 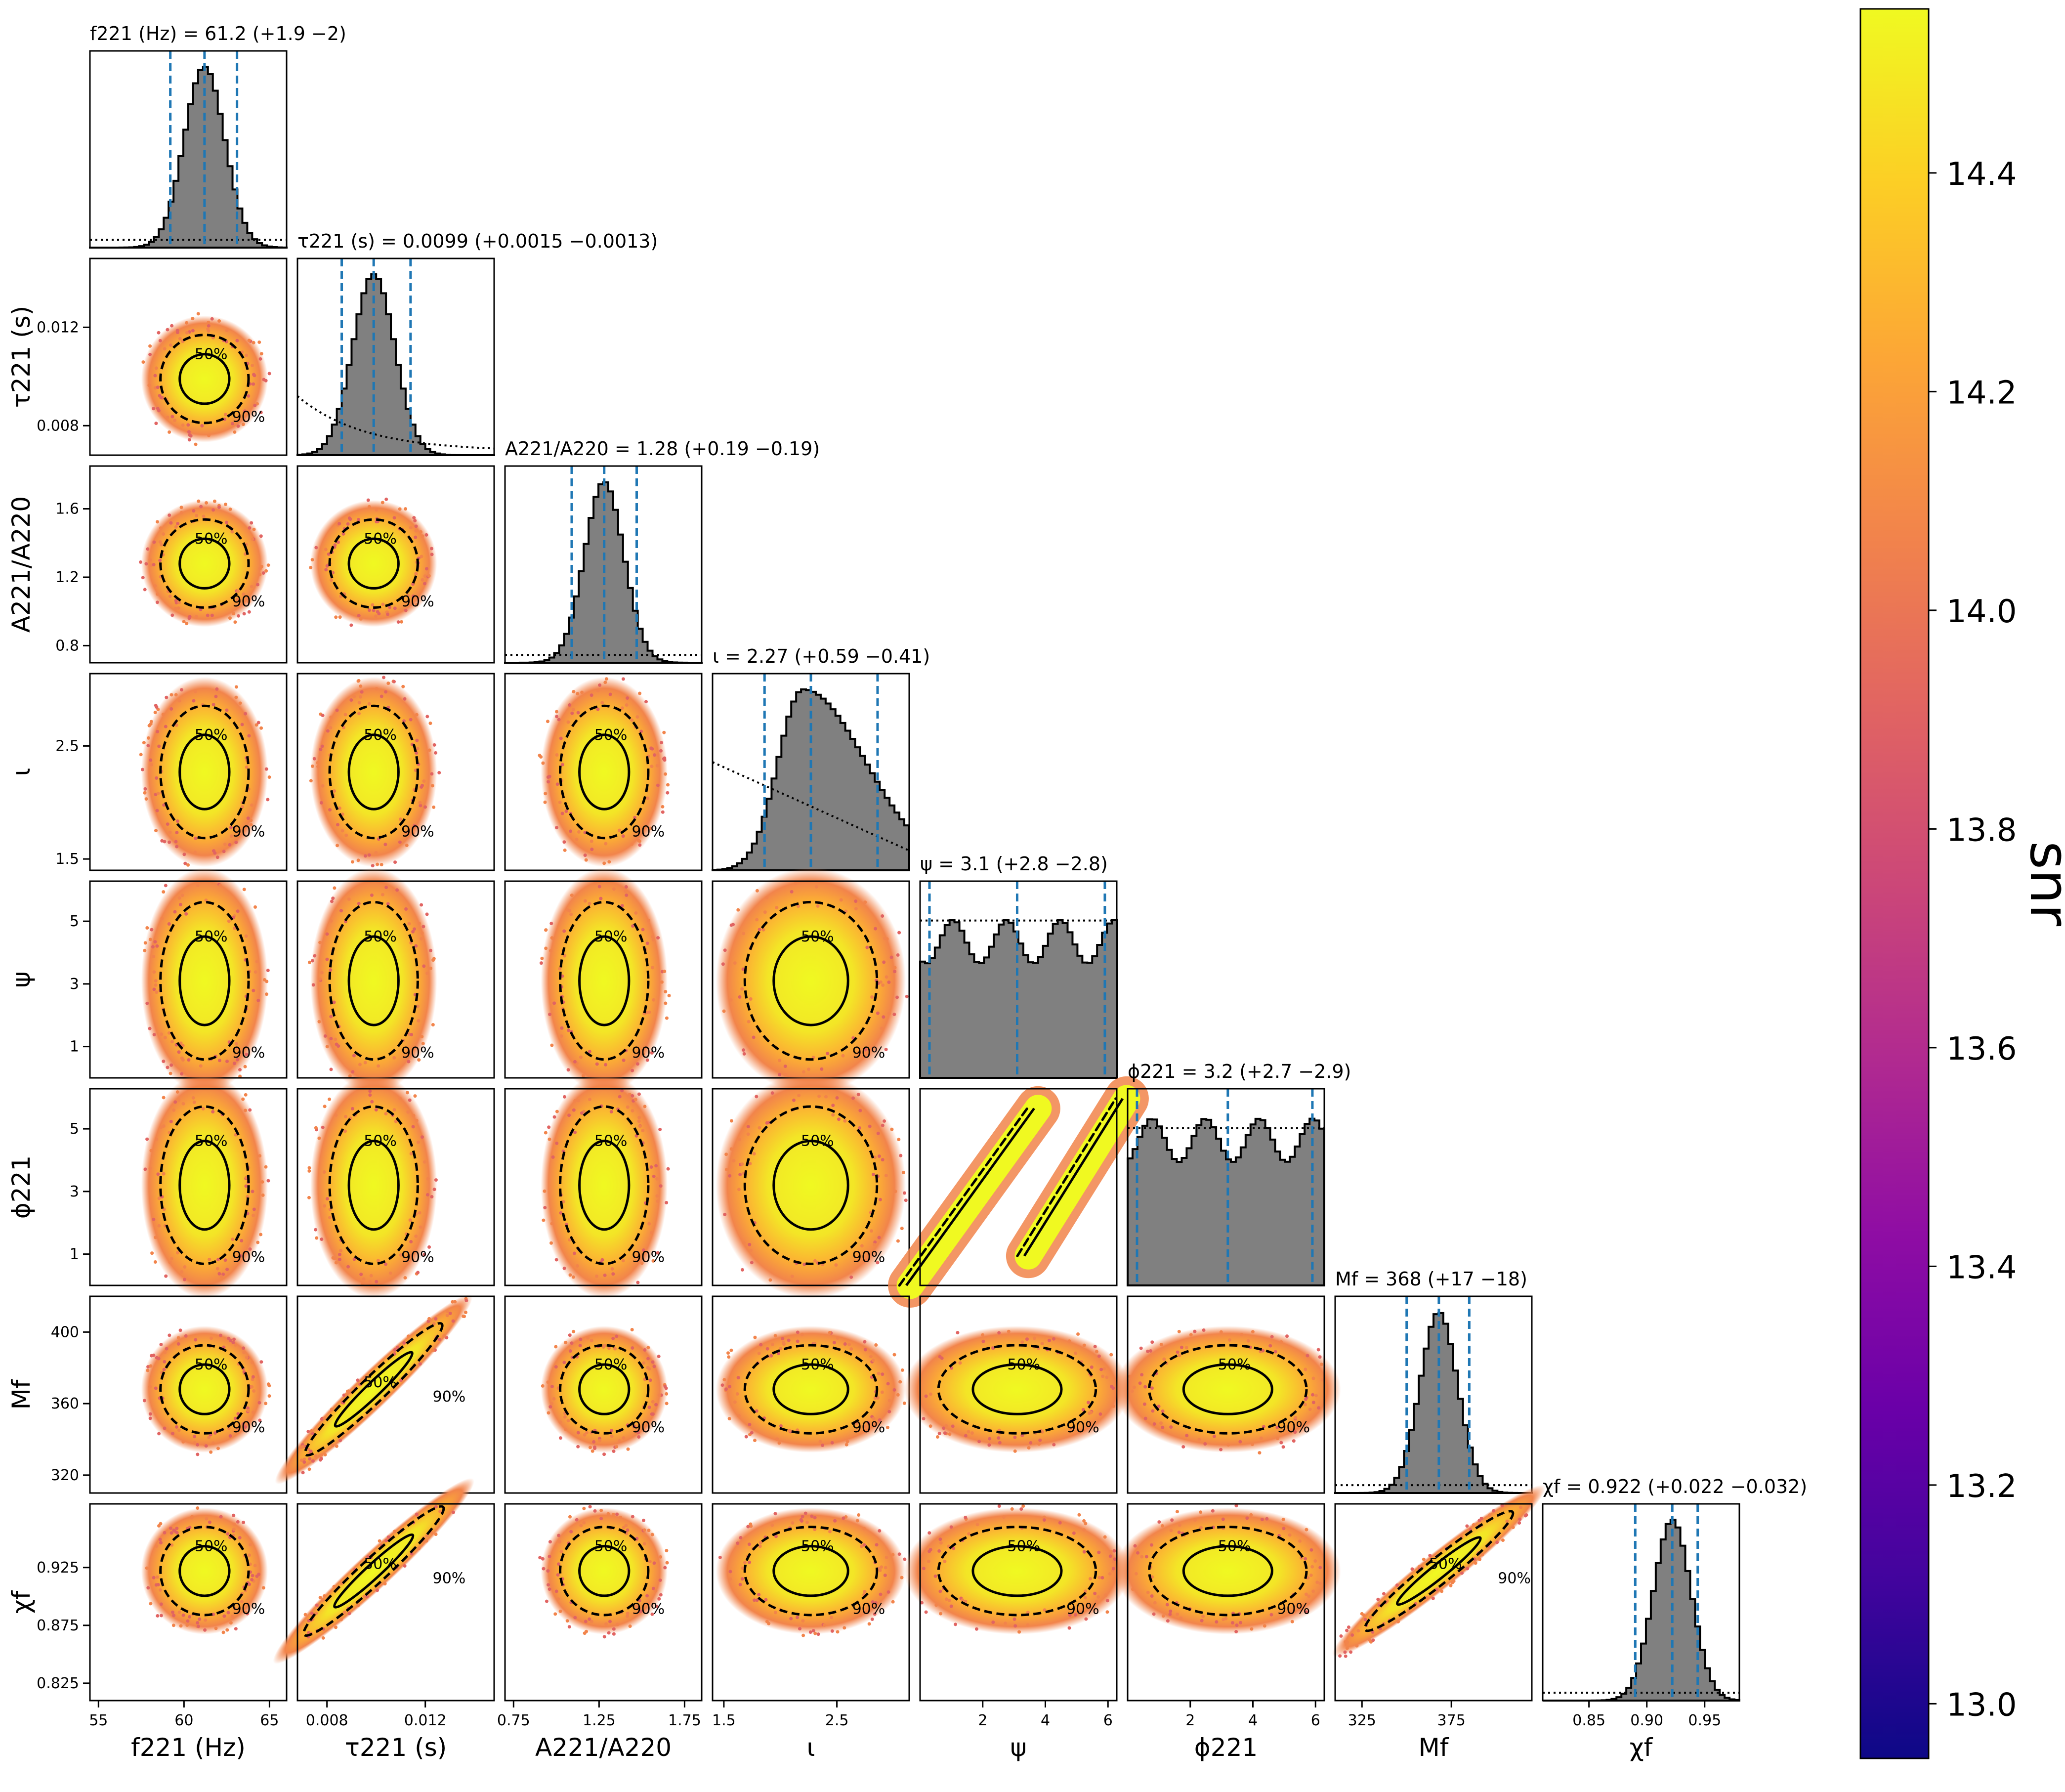 I want to click on x-tick-label: 325, so click(x=1362, y=1720).